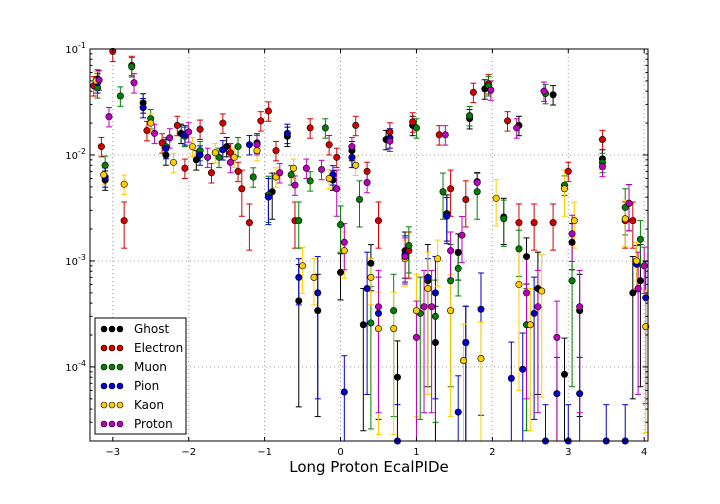  What do you see at coordinates (568, 452) in the screenshot?
I see `x-tick-label: 3` at bounding box center [568, 452].